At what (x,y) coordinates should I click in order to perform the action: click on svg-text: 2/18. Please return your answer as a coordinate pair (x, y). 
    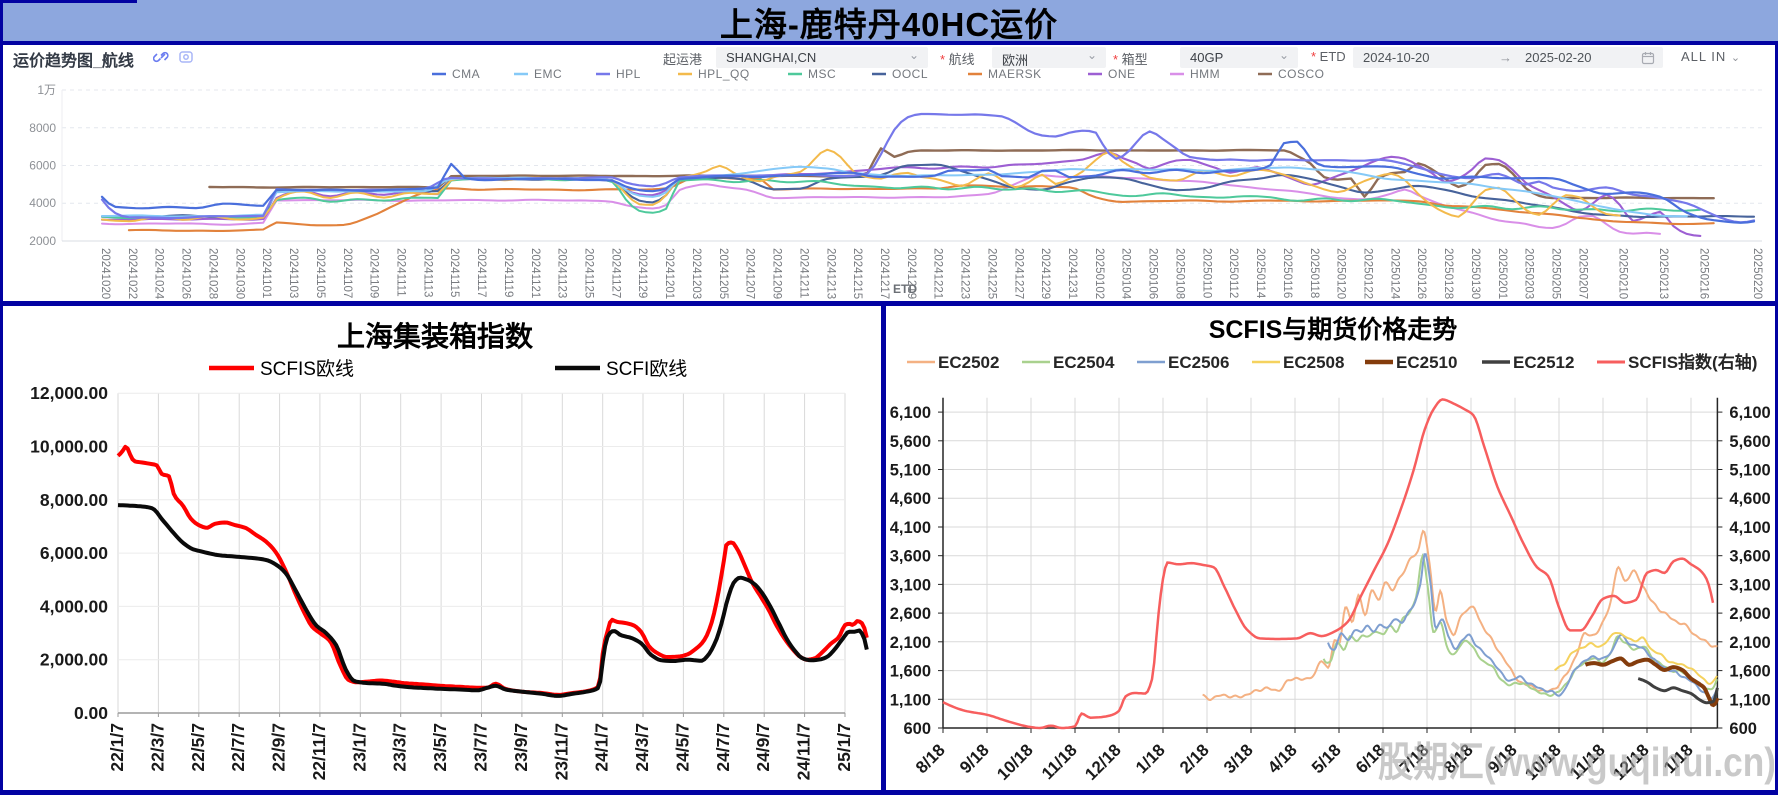
    Looking at the image, I should click on (1194, 758).